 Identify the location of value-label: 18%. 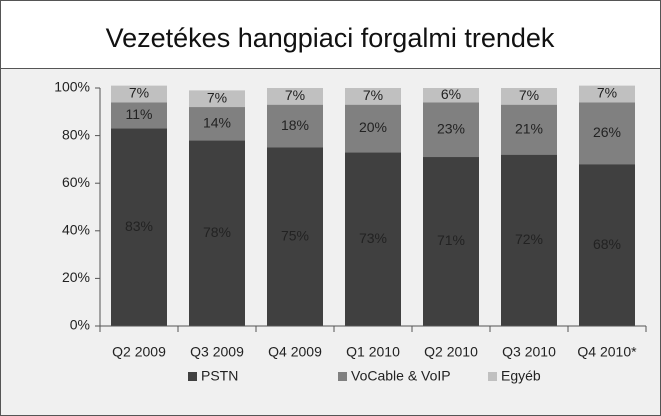
(295, 125).